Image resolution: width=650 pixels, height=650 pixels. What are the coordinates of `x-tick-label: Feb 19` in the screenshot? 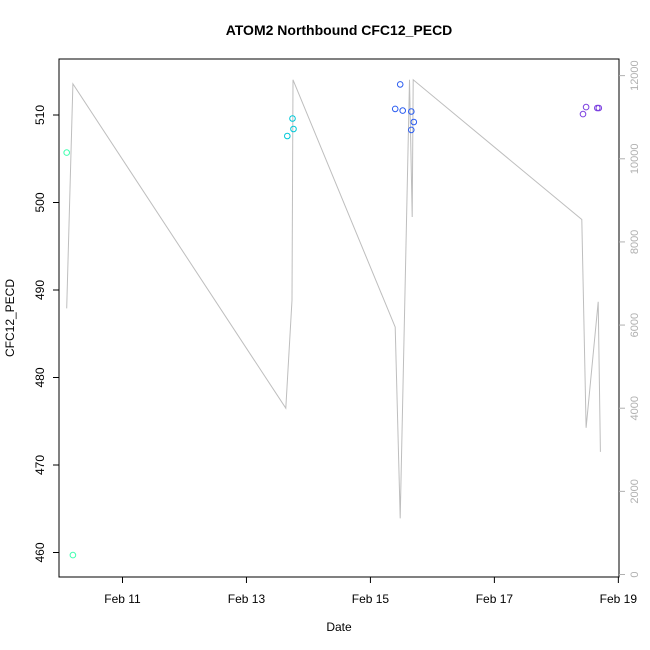 It's located at (619, 599).